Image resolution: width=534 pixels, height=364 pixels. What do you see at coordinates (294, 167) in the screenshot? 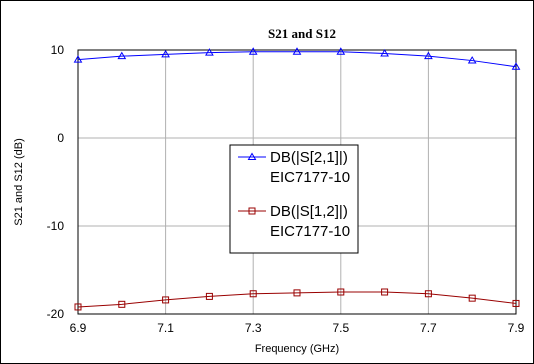
I see `legend-entry: DB(|S[2,1]|) EIC7177-10` at bounding box center [294, 167].